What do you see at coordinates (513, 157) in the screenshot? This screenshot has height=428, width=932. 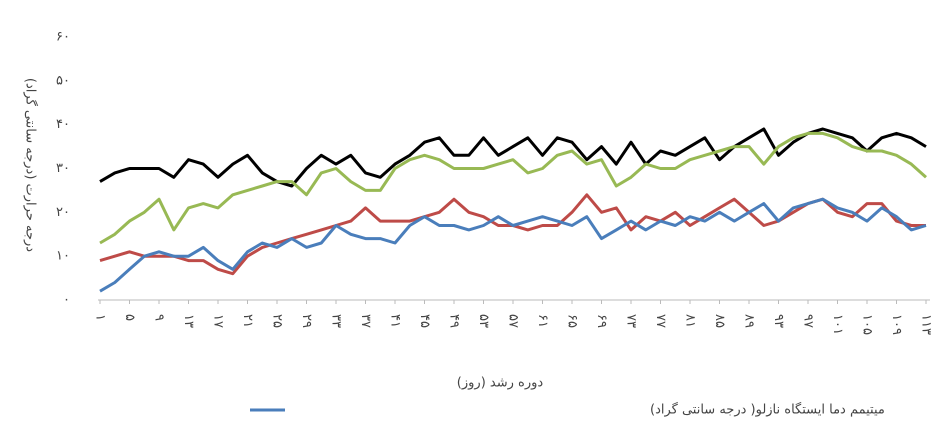 I see `series-line` at bounding box center [513, 157].